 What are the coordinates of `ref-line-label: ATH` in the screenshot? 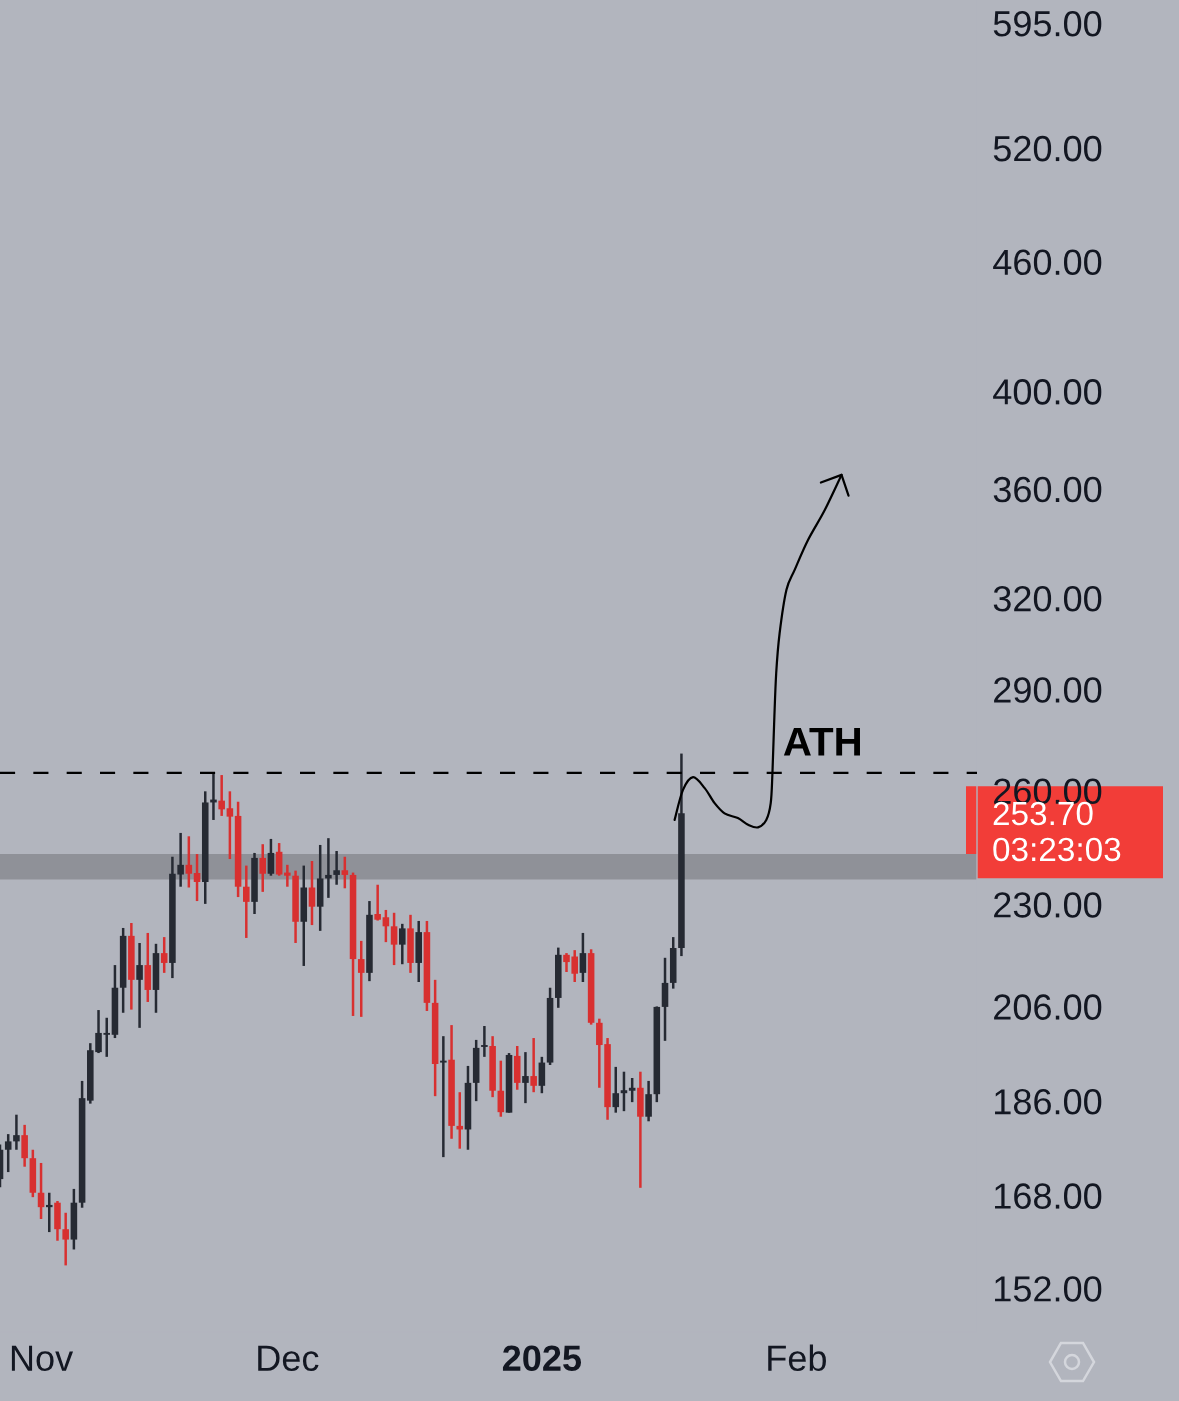 It's located at (821, 741).